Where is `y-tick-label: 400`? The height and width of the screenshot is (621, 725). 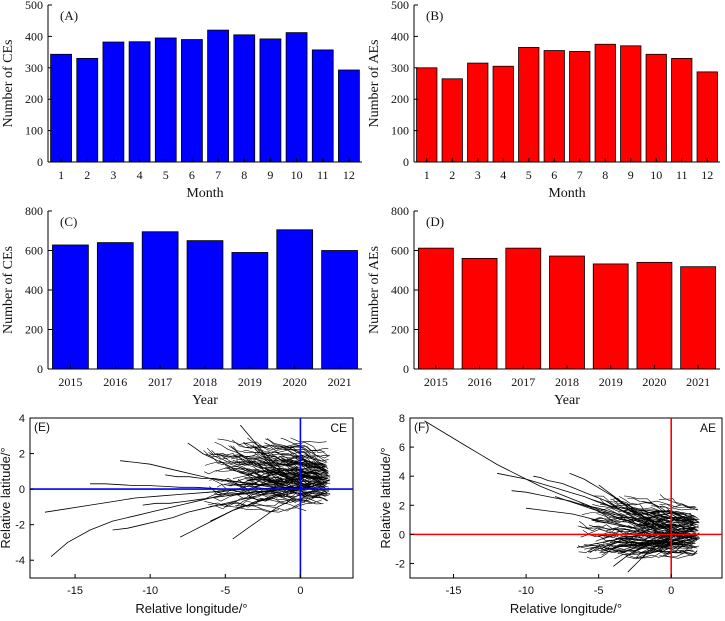 y-tick-label: 400 is located at coordinates (400, 290).